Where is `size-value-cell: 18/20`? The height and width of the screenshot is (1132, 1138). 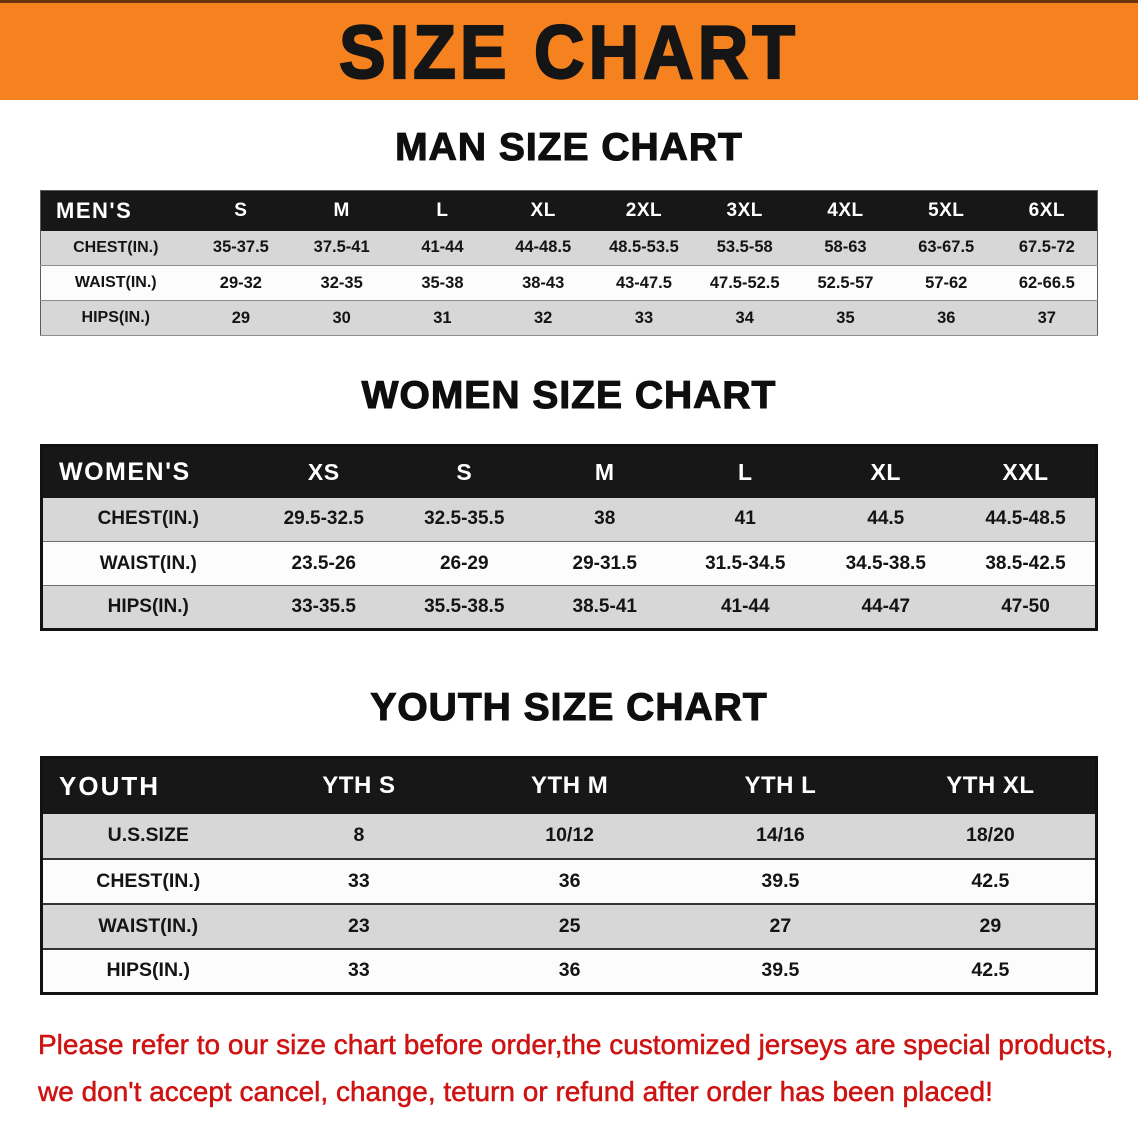 size-value-cell: 18/20 is located at coordinates (991, 836).